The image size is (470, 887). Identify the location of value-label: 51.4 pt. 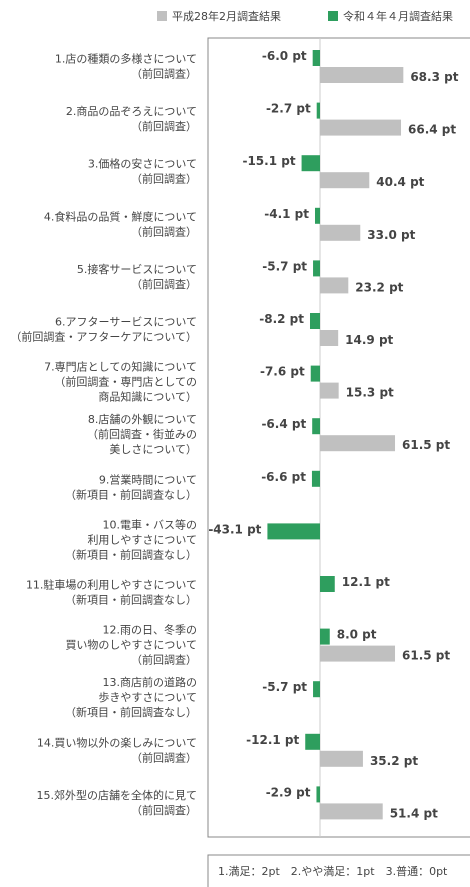
(414, 813).